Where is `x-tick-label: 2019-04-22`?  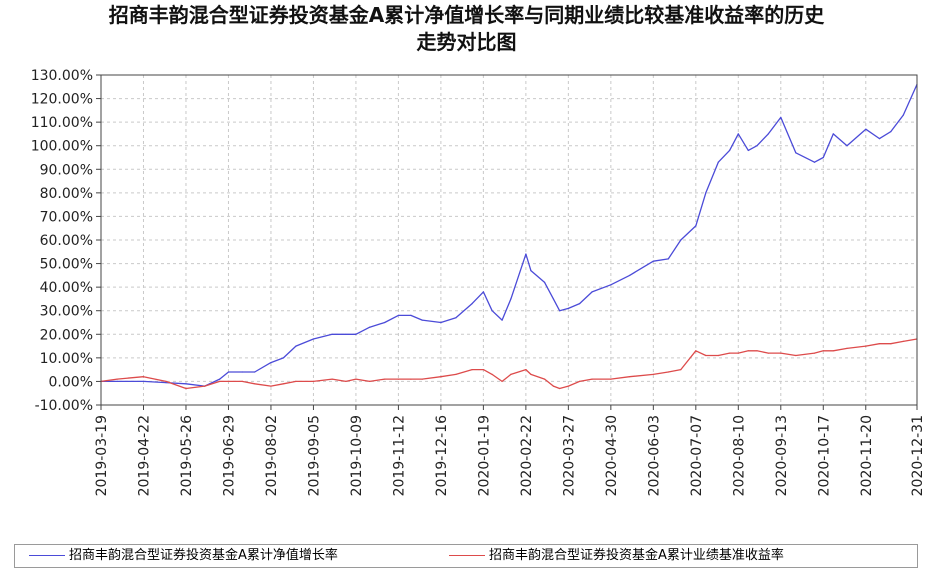 x-tick-label: 2019-04-22 is located at coordinates (144, 455).